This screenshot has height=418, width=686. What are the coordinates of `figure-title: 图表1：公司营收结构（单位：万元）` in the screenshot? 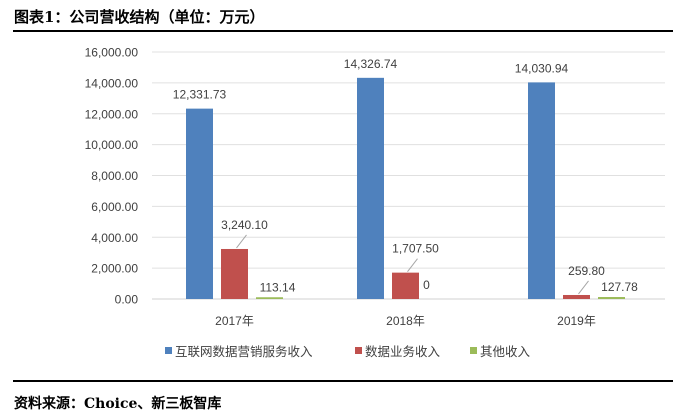 It's located at (139, 17).